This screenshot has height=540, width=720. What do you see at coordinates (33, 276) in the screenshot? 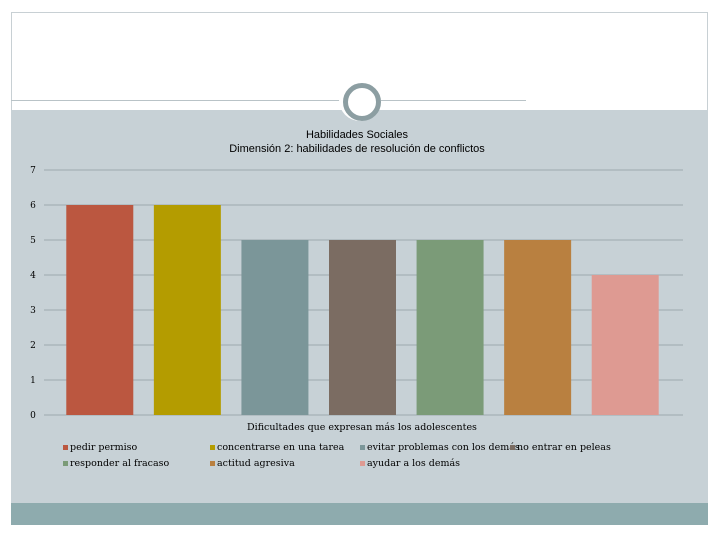
I see `y-tick-label-4: 4` at bounding box center [33, 276].